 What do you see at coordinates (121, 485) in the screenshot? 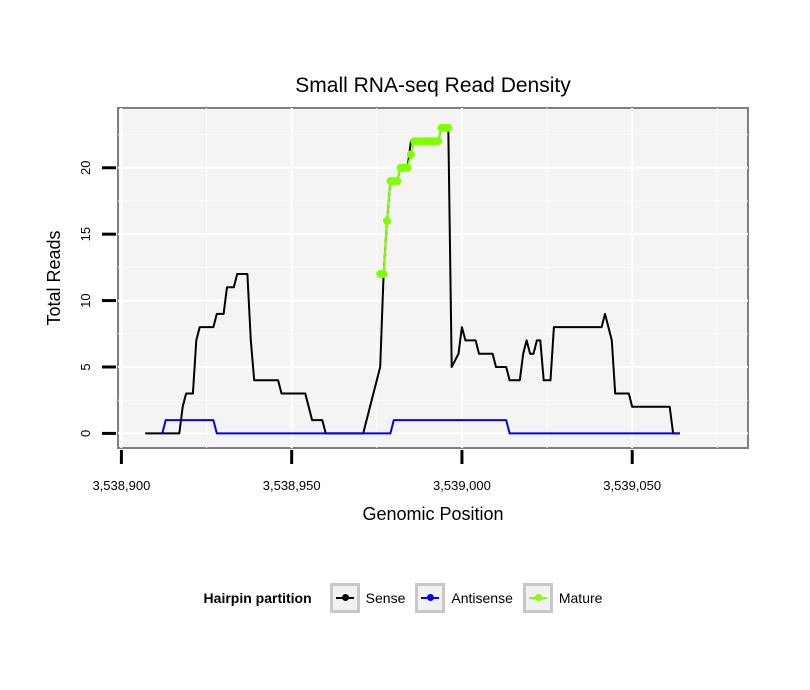
I see `x-tick-label: 3,538,900` at bounding box center [121, 485].